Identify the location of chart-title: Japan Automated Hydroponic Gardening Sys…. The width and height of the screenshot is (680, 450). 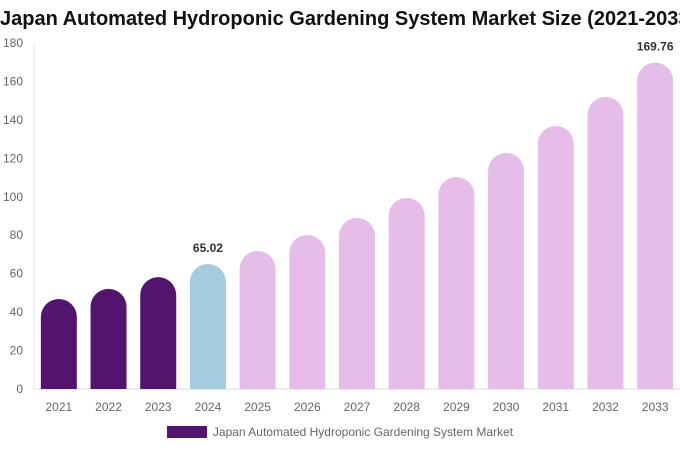
(340, 19).